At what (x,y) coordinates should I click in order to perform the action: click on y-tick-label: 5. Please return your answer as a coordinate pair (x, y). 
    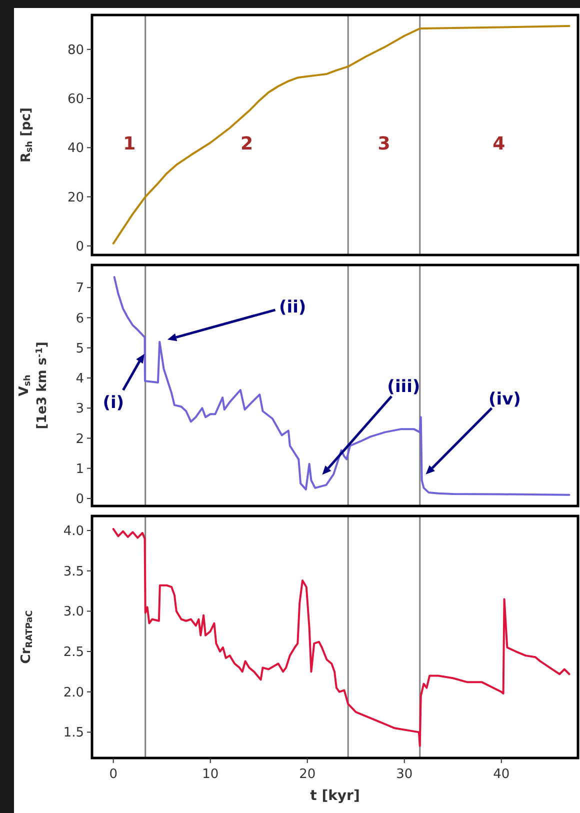
    Looking at the image, I should click on (80, 348).